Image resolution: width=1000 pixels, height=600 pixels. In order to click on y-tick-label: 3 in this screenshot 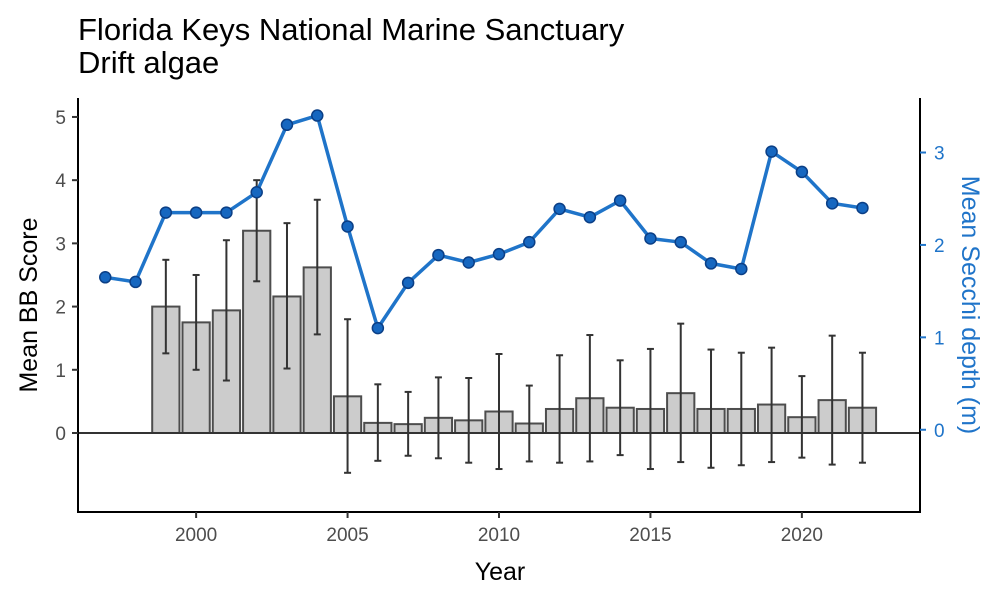, I will do `click(60, 244)`.